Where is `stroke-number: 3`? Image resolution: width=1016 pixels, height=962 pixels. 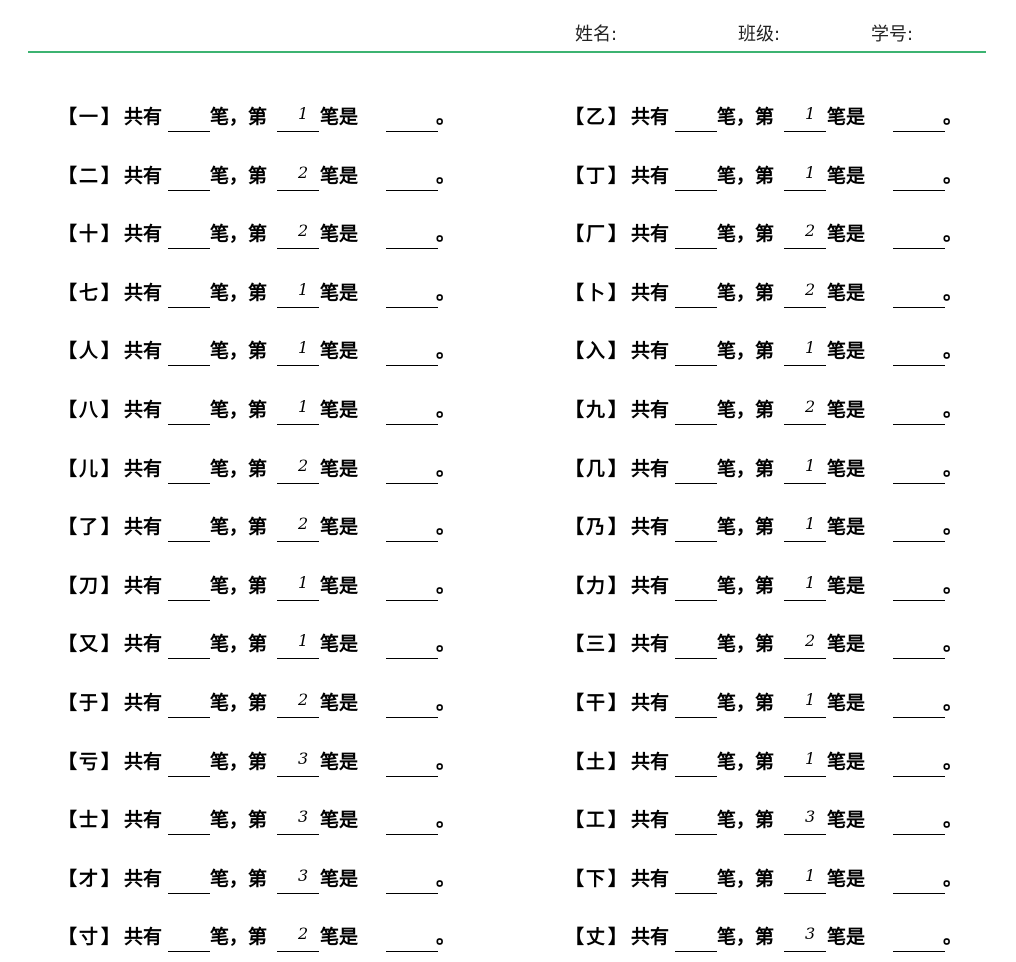 stroke-number: 3 is located at coordinates (810, 817).